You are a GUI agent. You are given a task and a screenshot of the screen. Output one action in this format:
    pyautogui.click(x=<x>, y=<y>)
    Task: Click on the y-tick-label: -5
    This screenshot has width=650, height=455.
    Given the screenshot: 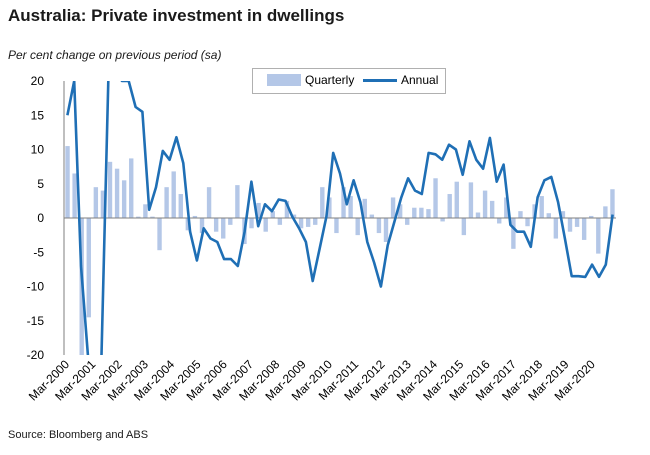 What is the action you would take?
    pyautogui.click(x=38, y=252)
    